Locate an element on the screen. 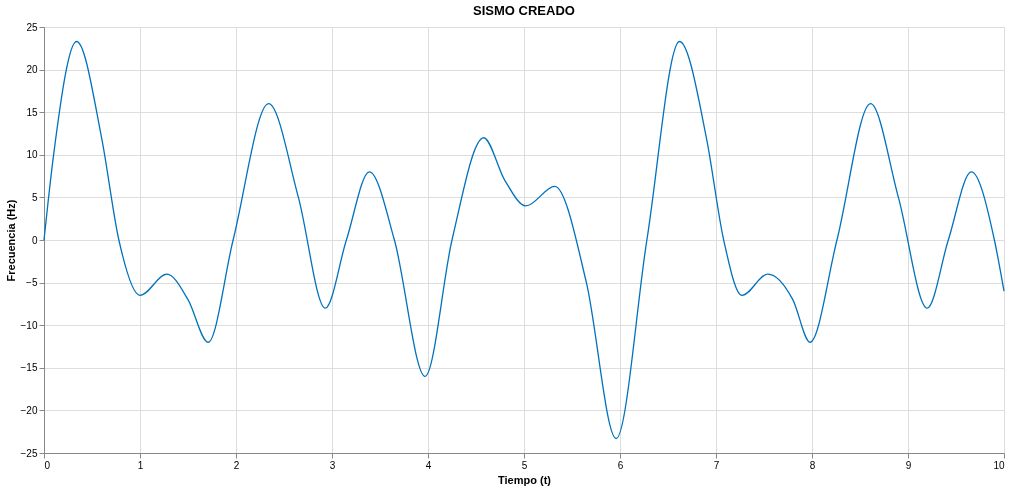 The height and width of the screenshot is (496, 1017). x-tick-label: 6 is located at coordinates (620, 465).